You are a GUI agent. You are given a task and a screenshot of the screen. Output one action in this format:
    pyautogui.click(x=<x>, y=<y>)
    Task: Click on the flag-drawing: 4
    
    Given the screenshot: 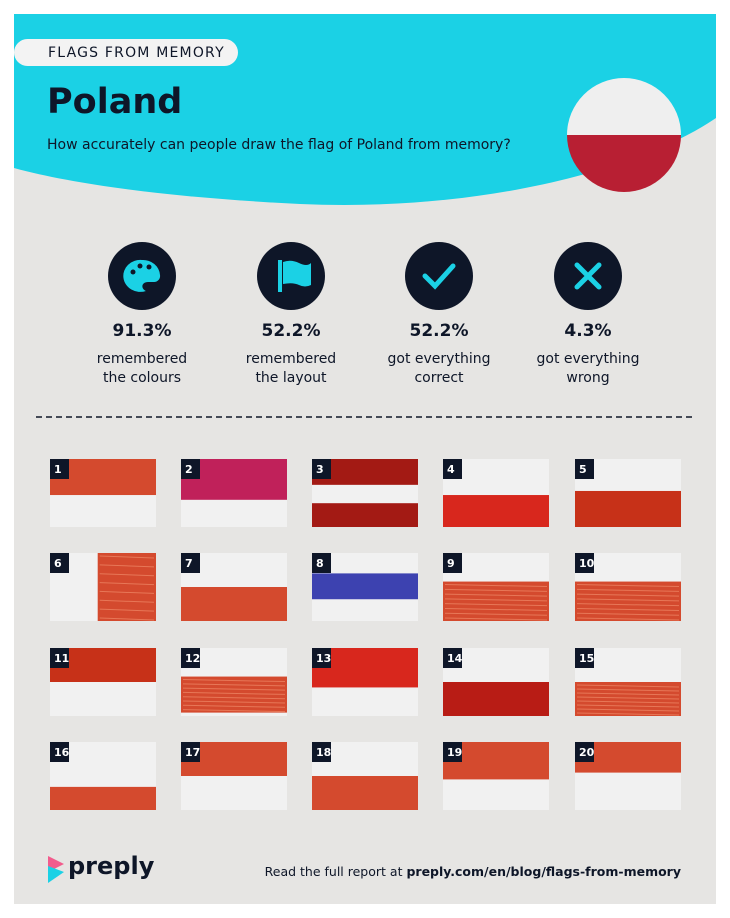 What is the action you would take?
    pyautogui.click(x=496, y=493)
    